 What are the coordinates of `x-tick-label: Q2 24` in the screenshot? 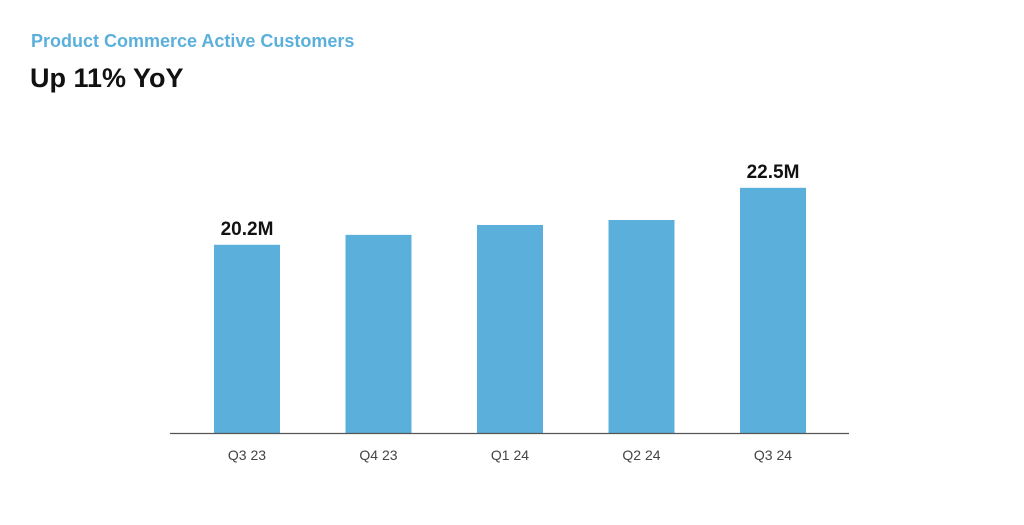 It's located at (641, 455).